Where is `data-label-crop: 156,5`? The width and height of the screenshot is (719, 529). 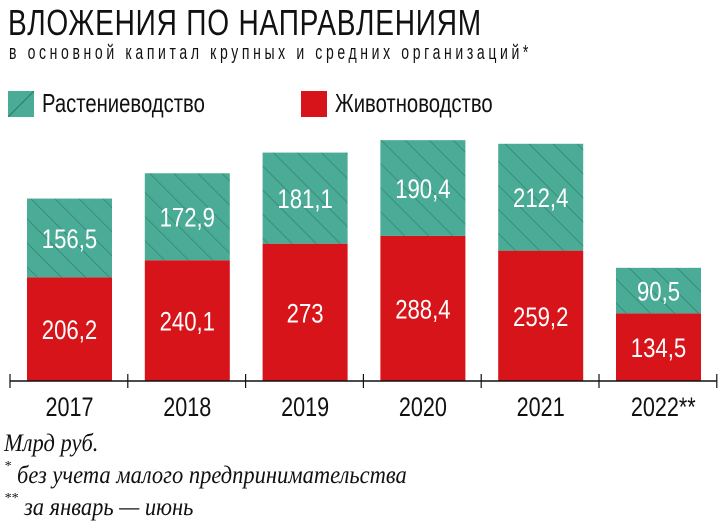 data-label-crop: 156,5 is located at coordinates (69, 240).